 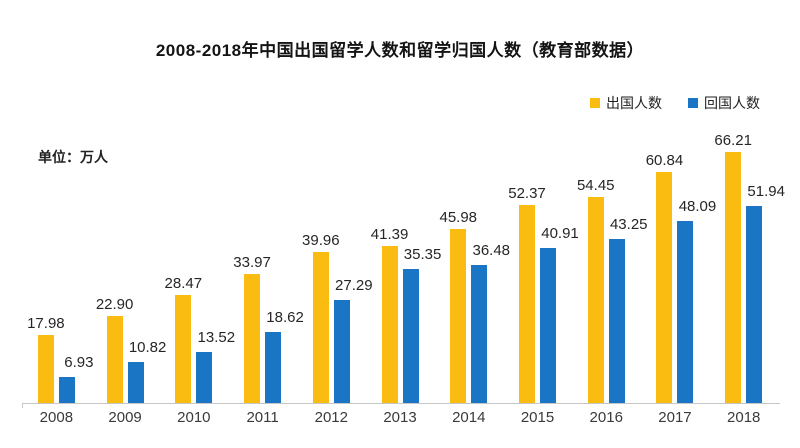 I want to click on data-label-return-2012: 27.29, so click(x=354, y=285).